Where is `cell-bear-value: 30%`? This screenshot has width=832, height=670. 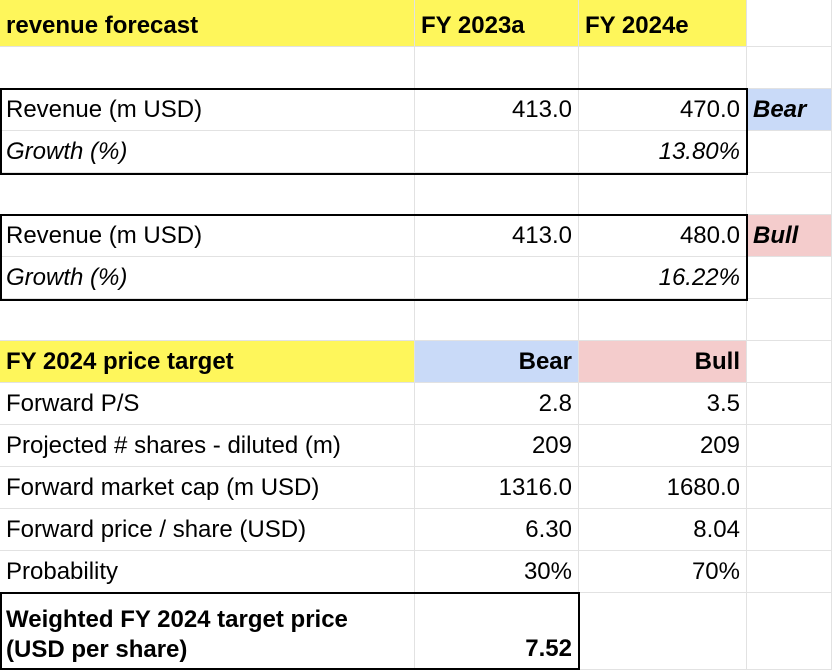
cell-bear-value: 30% is located at coordinates (497, 572).